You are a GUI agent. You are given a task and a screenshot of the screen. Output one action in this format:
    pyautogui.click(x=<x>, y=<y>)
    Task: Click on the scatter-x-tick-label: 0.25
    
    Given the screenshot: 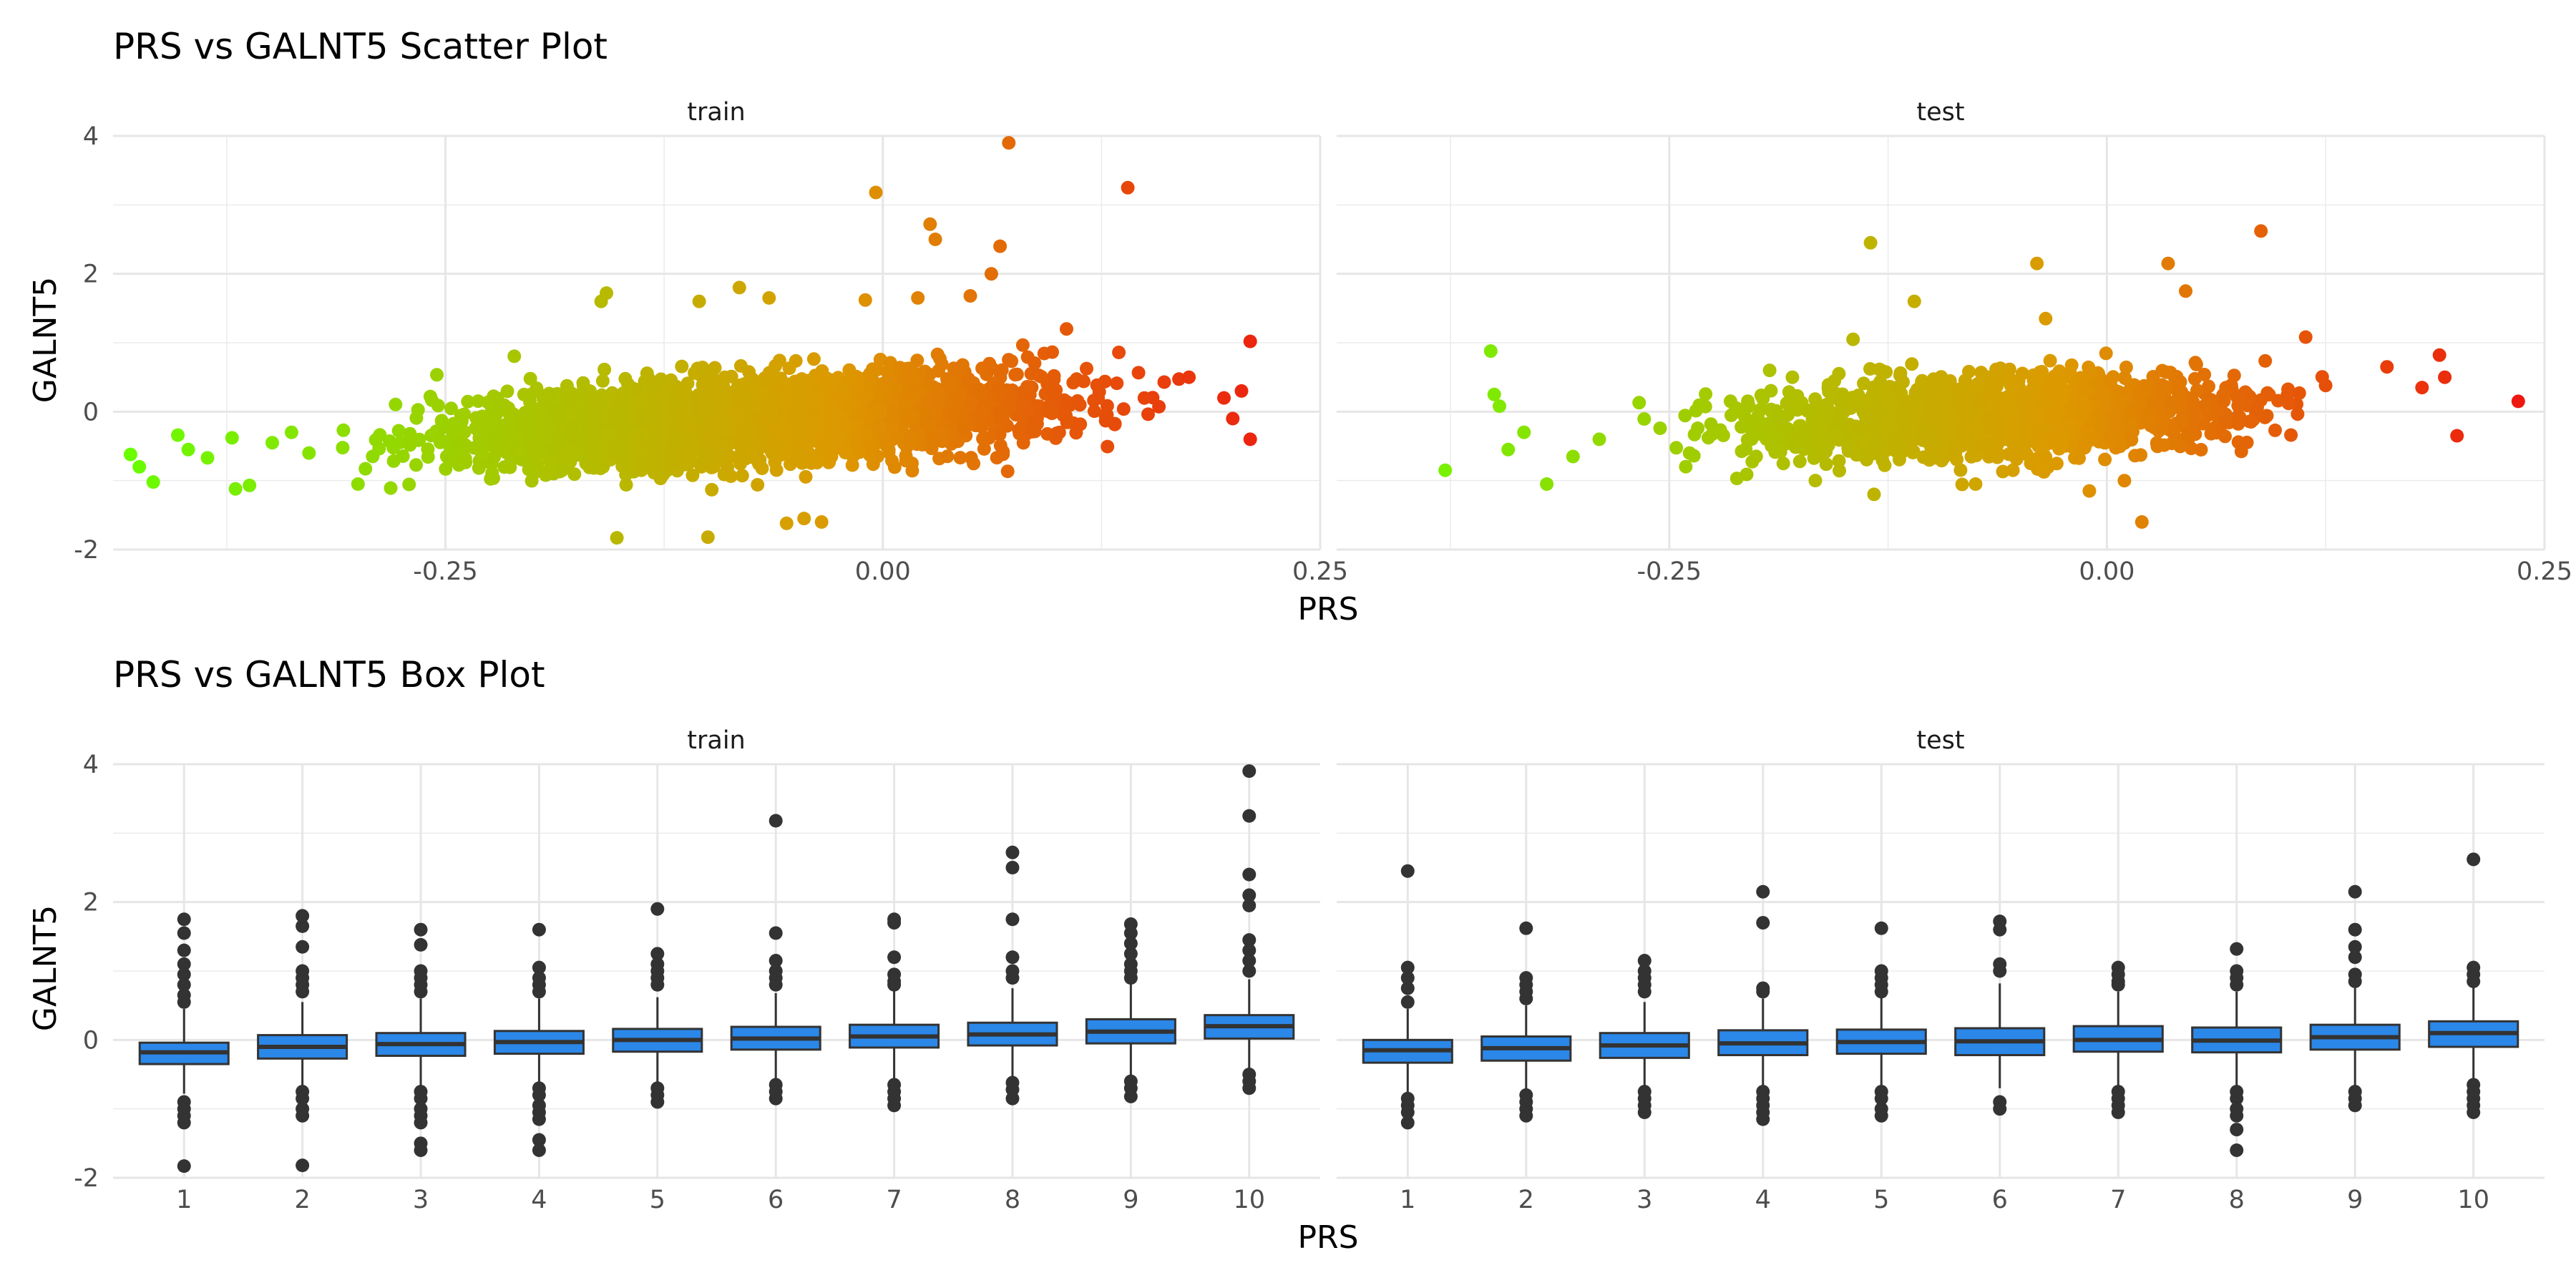 What is the action you would take?
    pyautogui.click(x=1320, y=571)
    